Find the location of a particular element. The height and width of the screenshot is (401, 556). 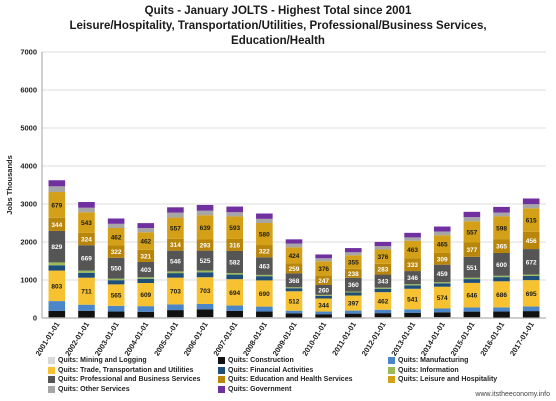

data-label-0-series-7: 344 is located at coordinates (56, 225).